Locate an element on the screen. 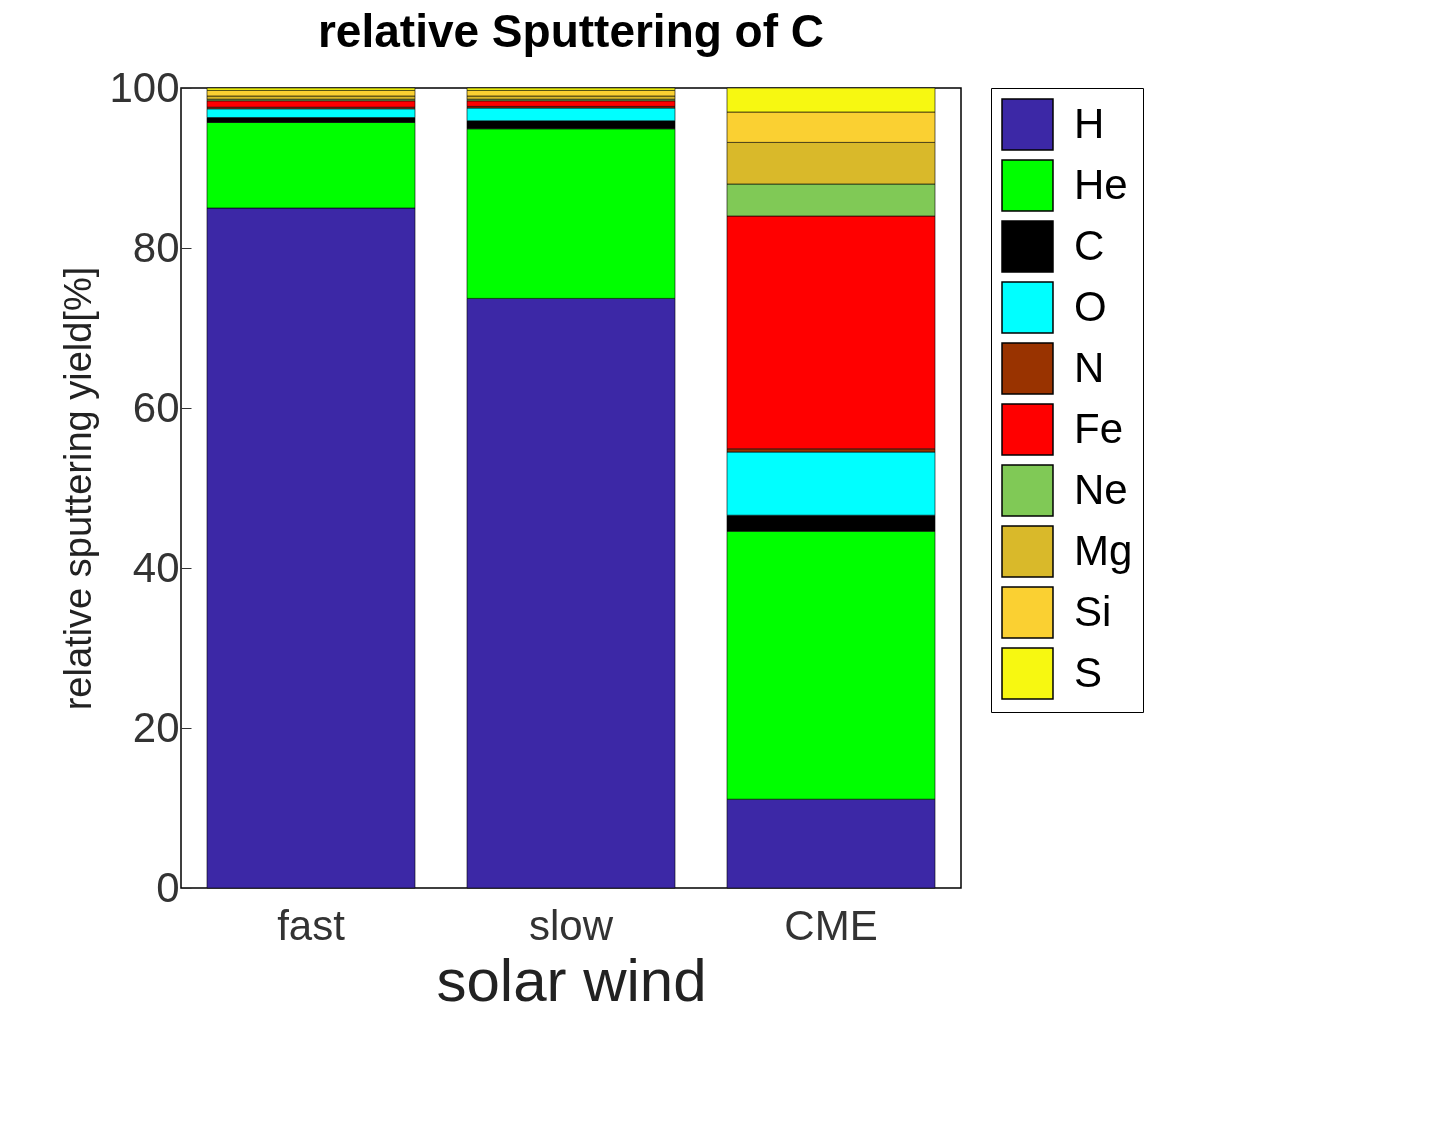 The height and width of the screenshot is (1124, 1454). legend-label: N is located at coordinates (1089, 367).